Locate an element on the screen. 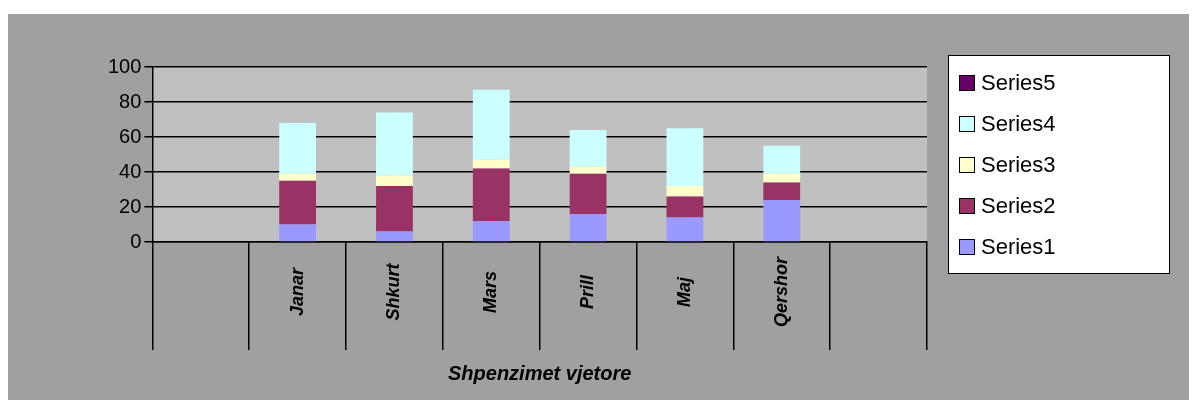 The image size is (1197, 406). legend-label: Series5 is located at coordinates (1018, 82).